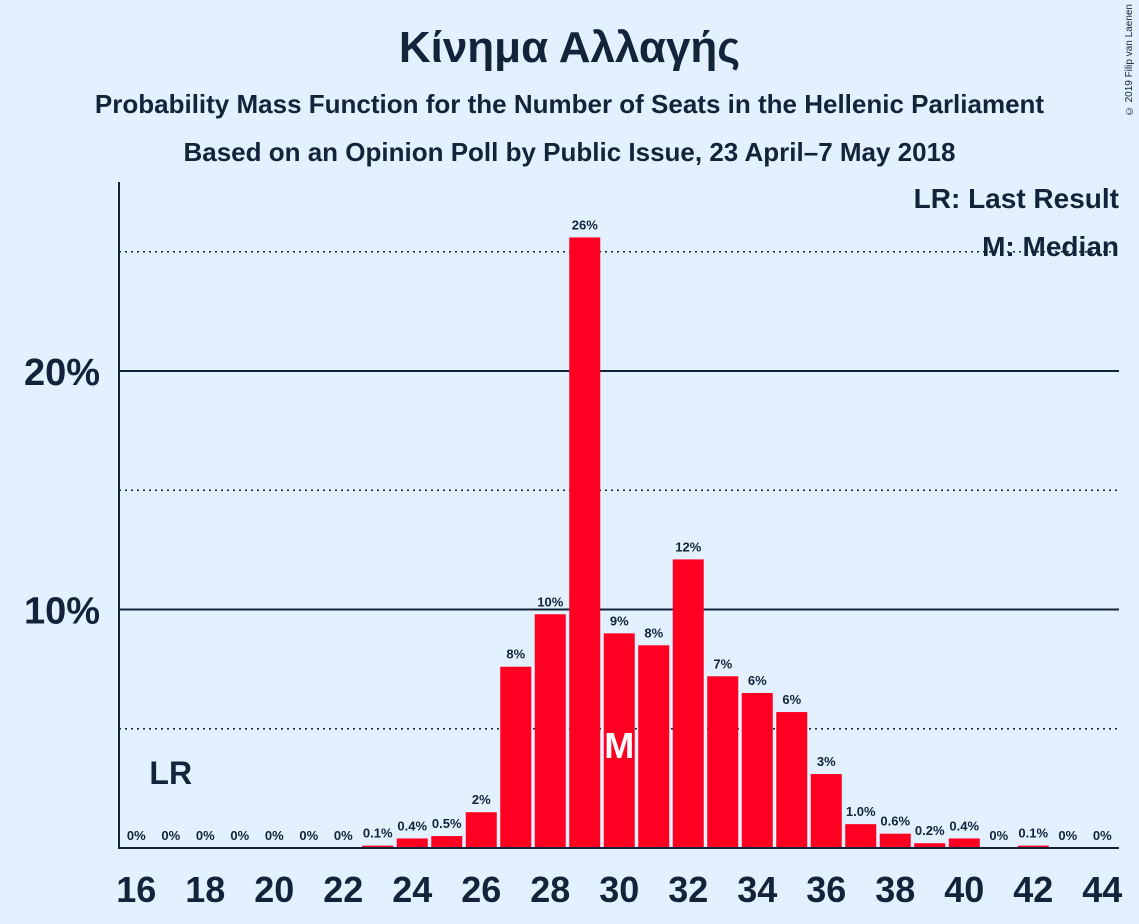 Image resolution: width=1139 pixels, height=924 pixels. I want to click on data-label: 3%, so click(826, 761).